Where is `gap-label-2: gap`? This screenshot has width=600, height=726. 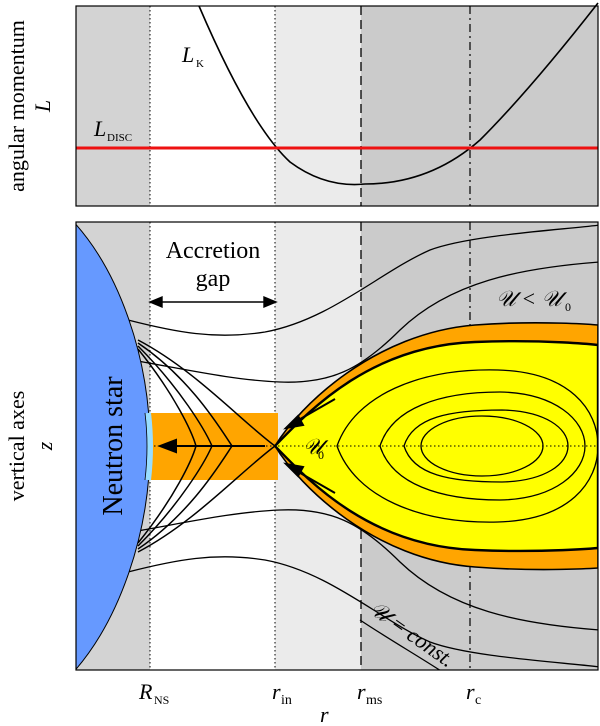
gap-label-2: gap is located at coordinates (213, 279).